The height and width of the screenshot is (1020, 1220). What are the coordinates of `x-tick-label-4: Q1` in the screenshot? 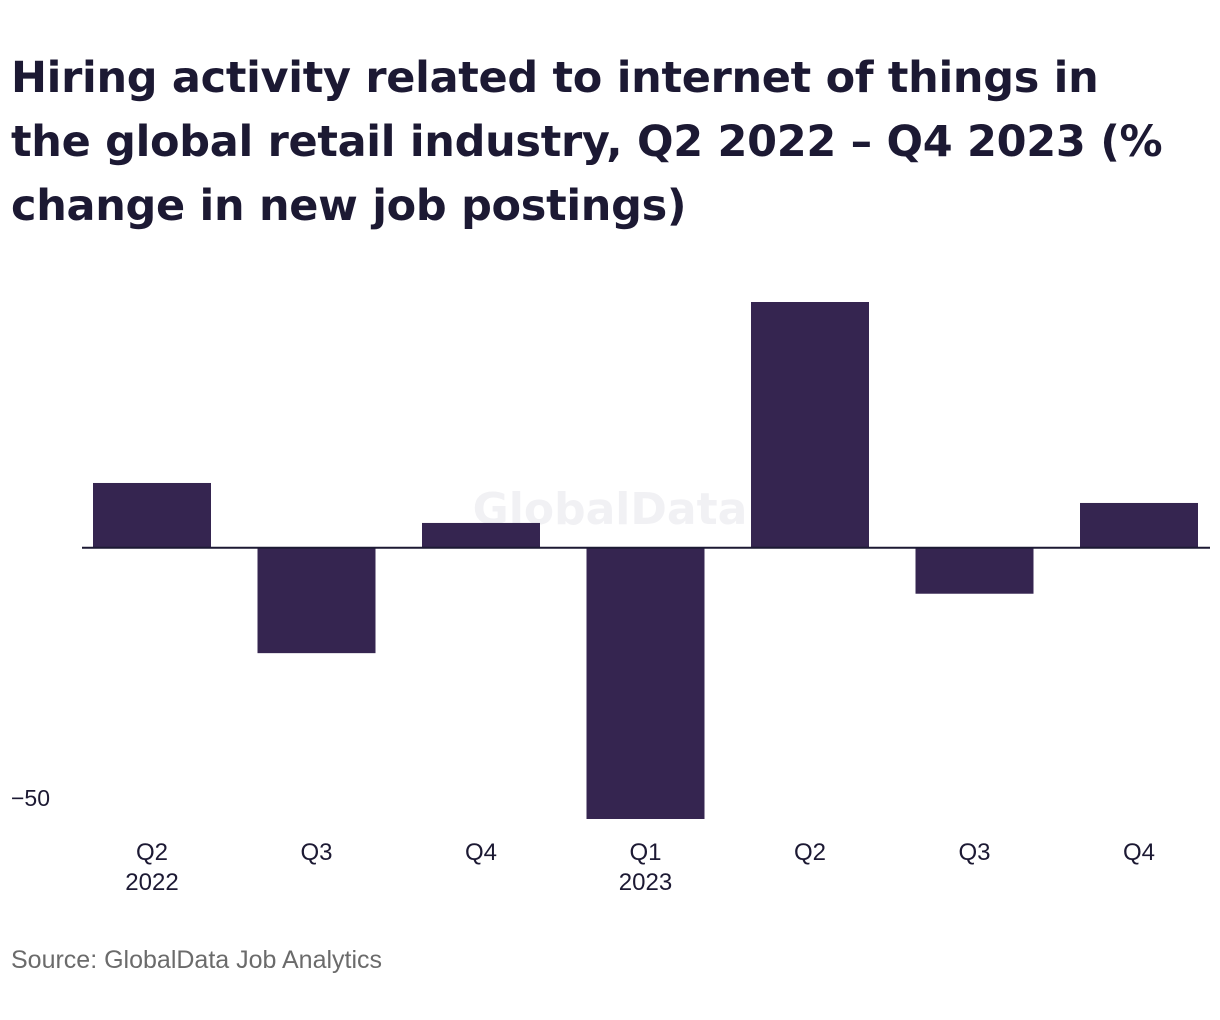 It's located at (645, 852).